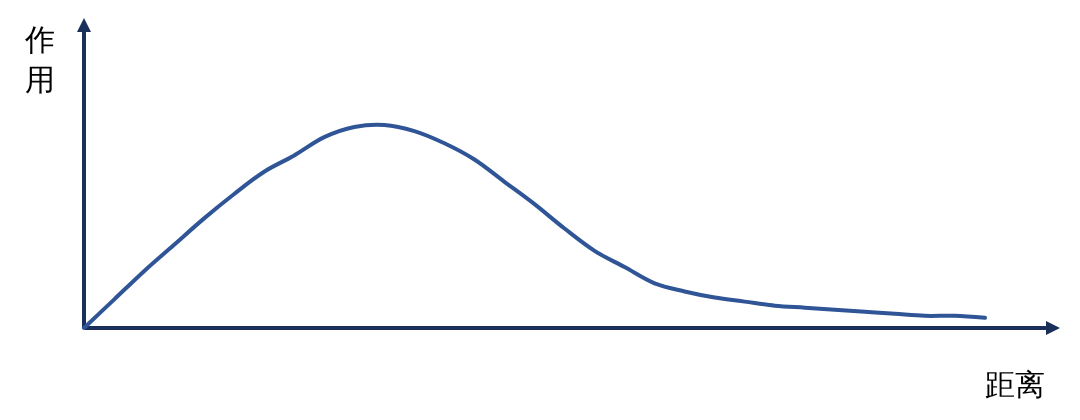 Image resolution: width=1080 pixels, height=420 pixels. I want to click on y-axis-title: 作用, so click(39, 59).